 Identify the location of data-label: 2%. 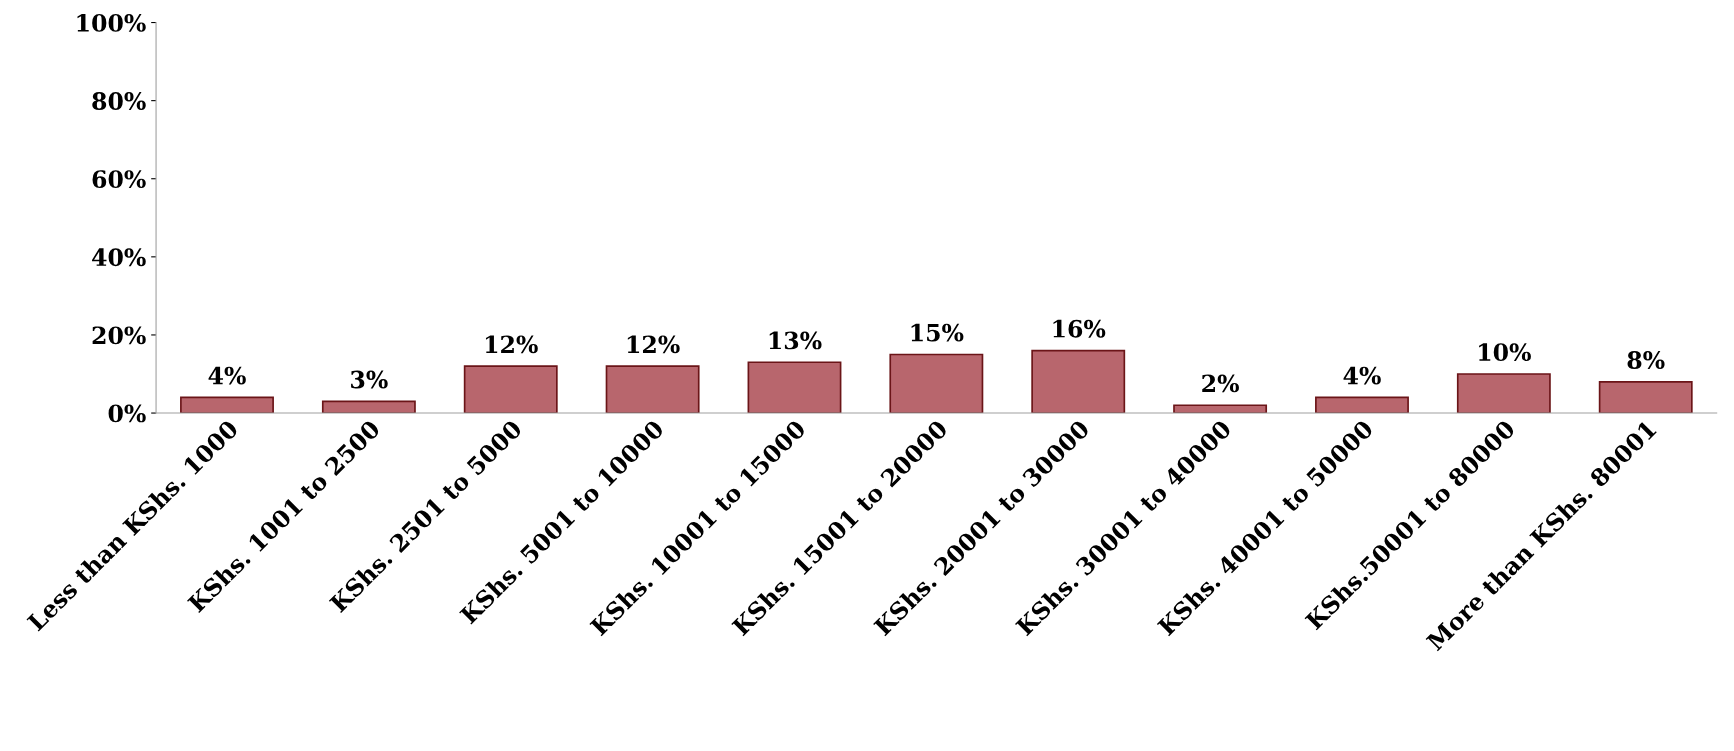
(1220, 383).